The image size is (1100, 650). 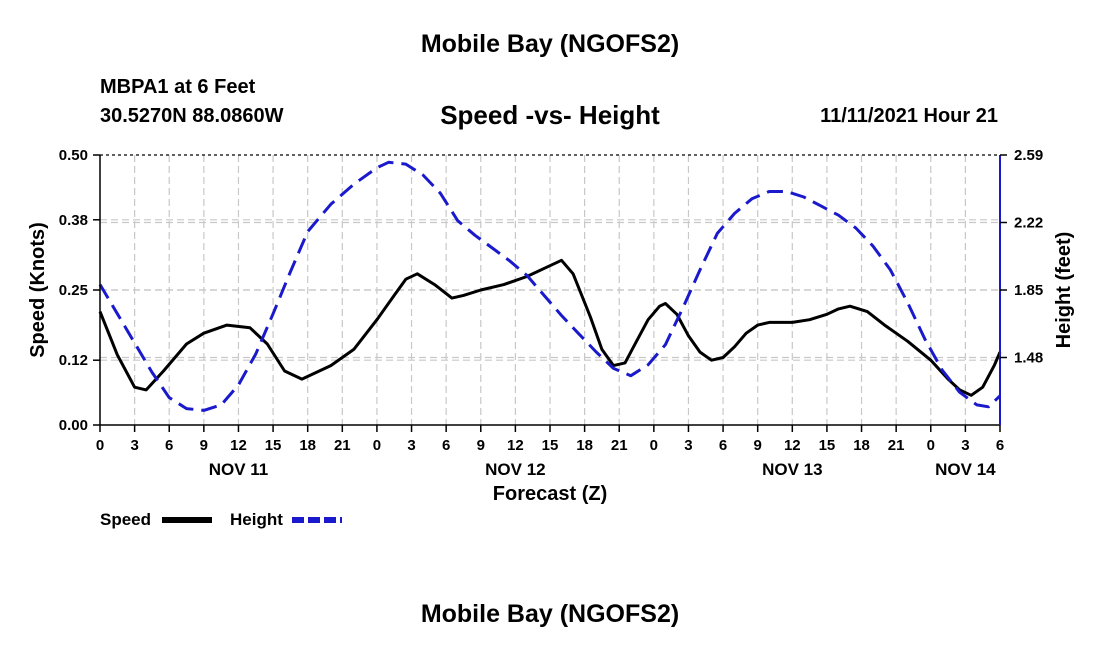 What do you see at coordinates (1064, 290) in the screenshot?
I see `y2-axis-title: Height (feet)` at bounding box center [1064, 290].